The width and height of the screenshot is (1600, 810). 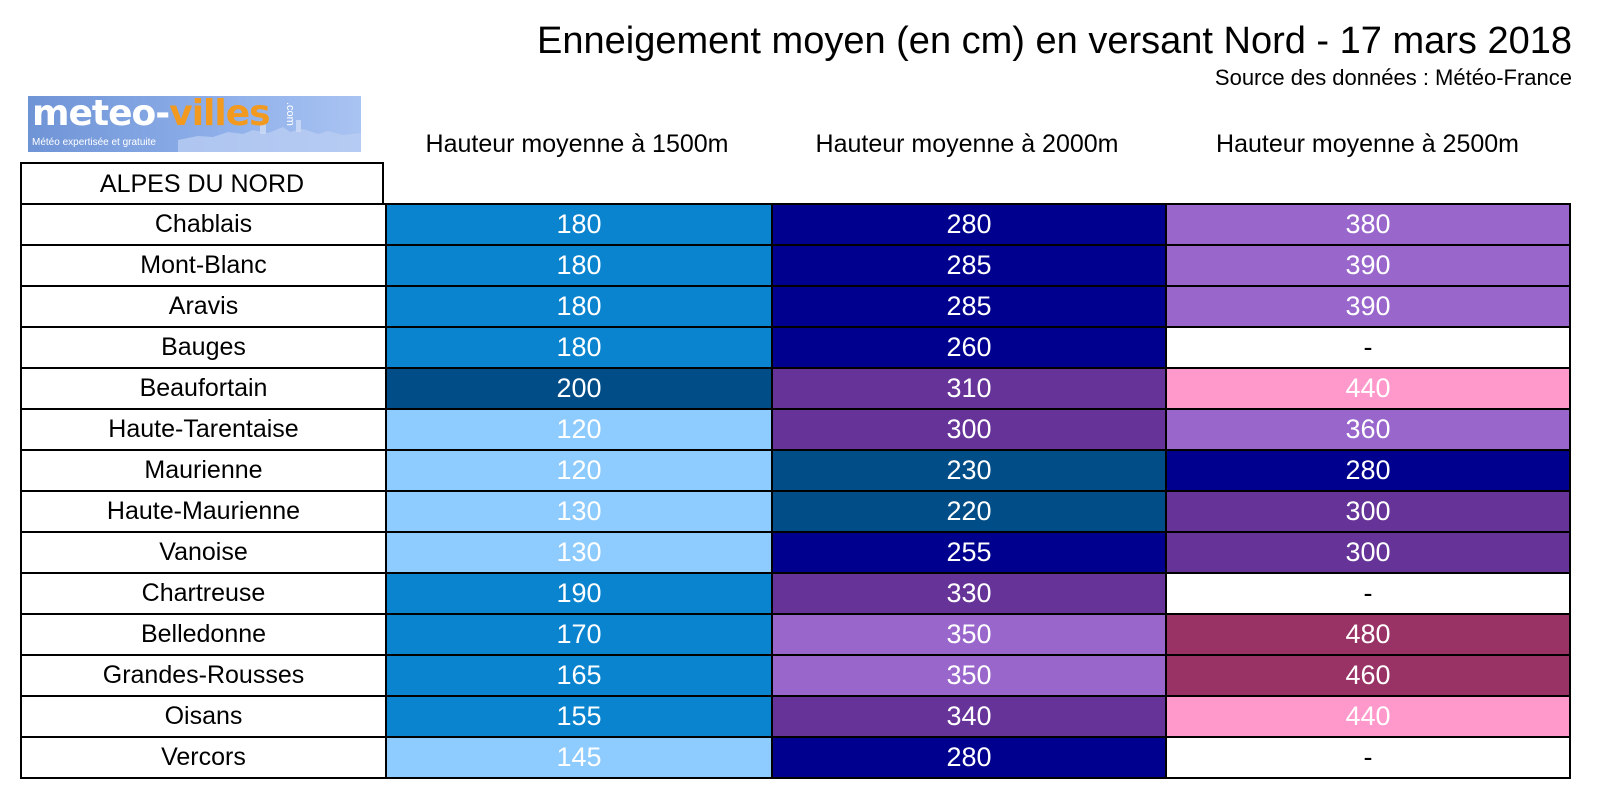 I want to click on column-header-2500m: Hauteur moyenne à 2500m, so click(x=1367, y=144).